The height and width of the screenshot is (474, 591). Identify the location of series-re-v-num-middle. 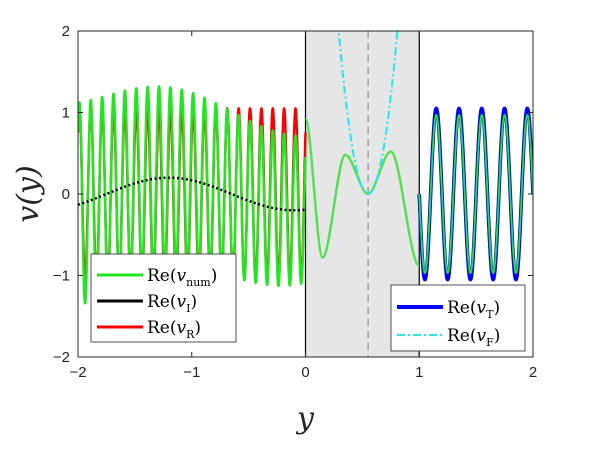
(362, 192).